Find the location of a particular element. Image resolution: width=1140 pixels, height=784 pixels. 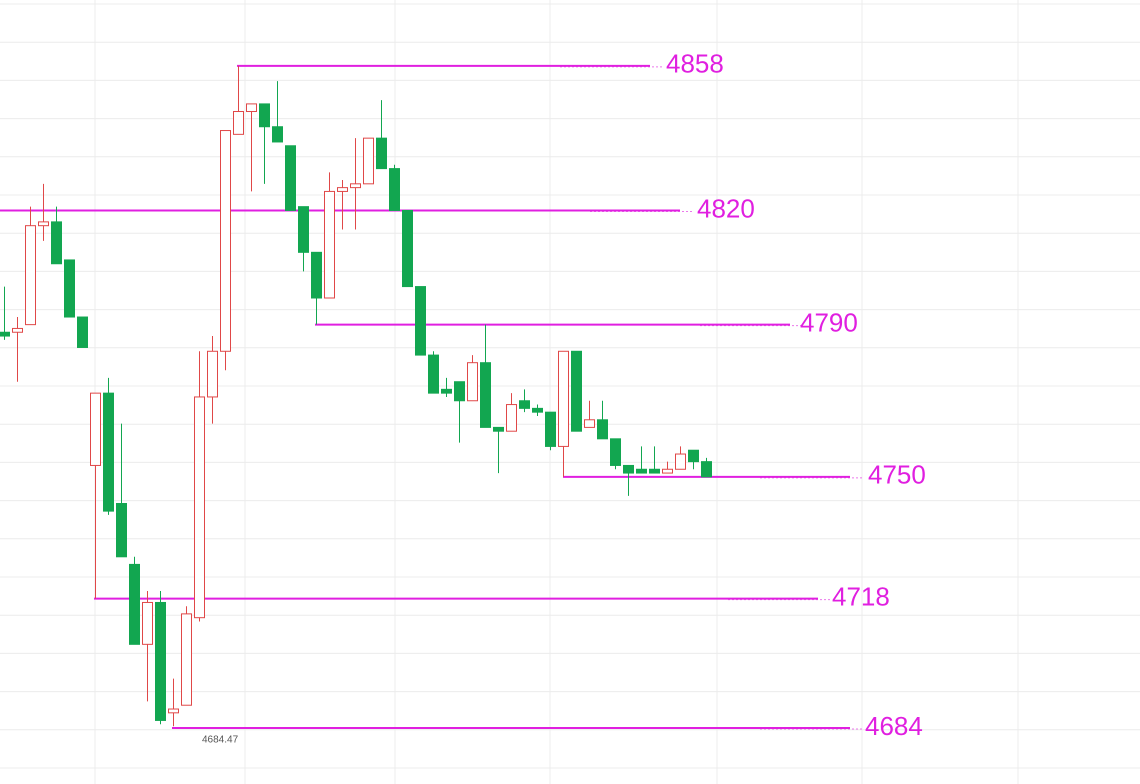

level-label: 4820 is located at coordinates (726, 208).